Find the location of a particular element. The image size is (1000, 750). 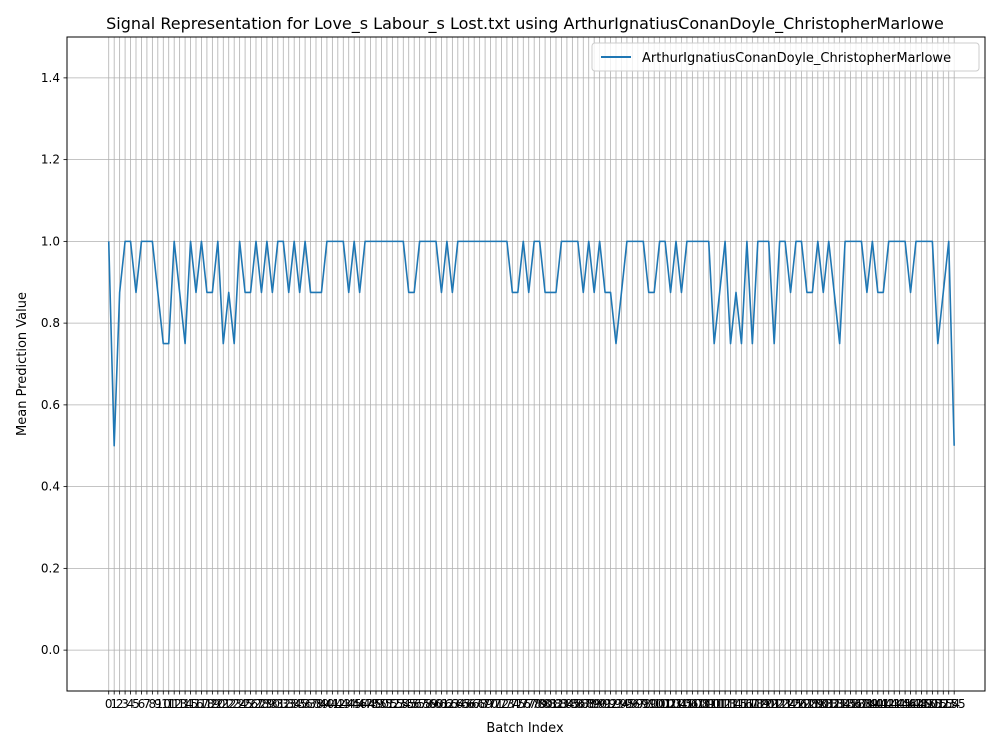

x-tick-label: 153 is located at coordinates (943, 704).